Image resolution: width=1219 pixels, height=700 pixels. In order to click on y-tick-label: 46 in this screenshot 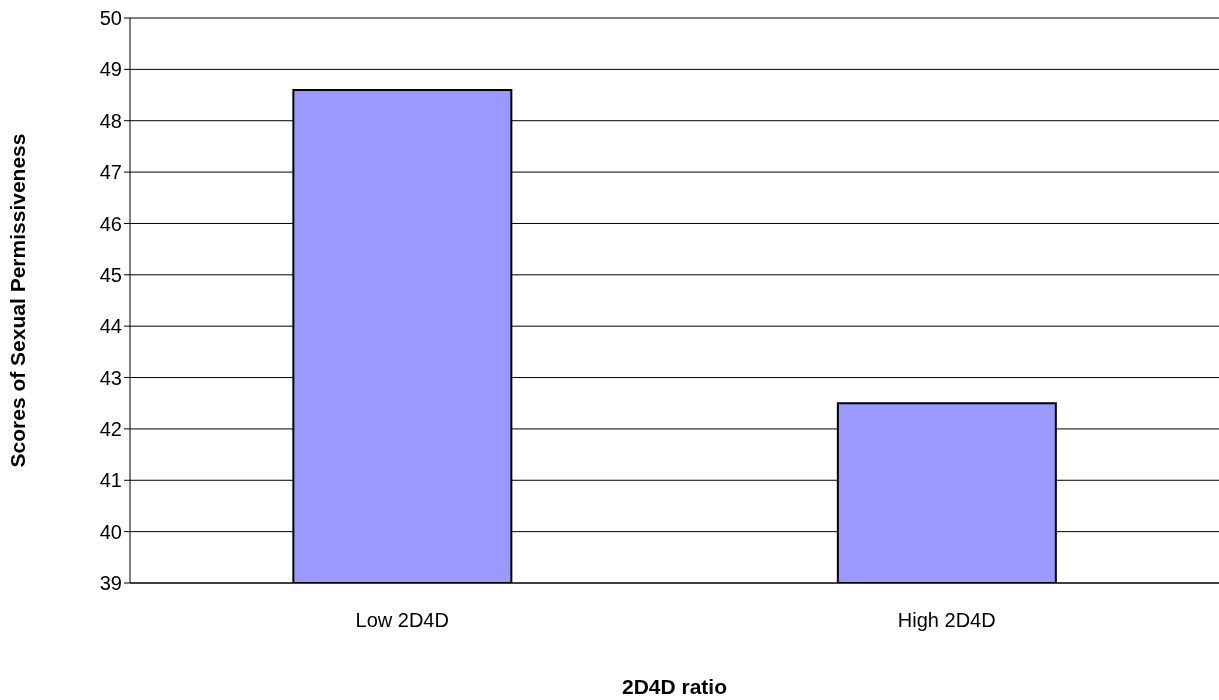, I will do `click(110, 223)`.